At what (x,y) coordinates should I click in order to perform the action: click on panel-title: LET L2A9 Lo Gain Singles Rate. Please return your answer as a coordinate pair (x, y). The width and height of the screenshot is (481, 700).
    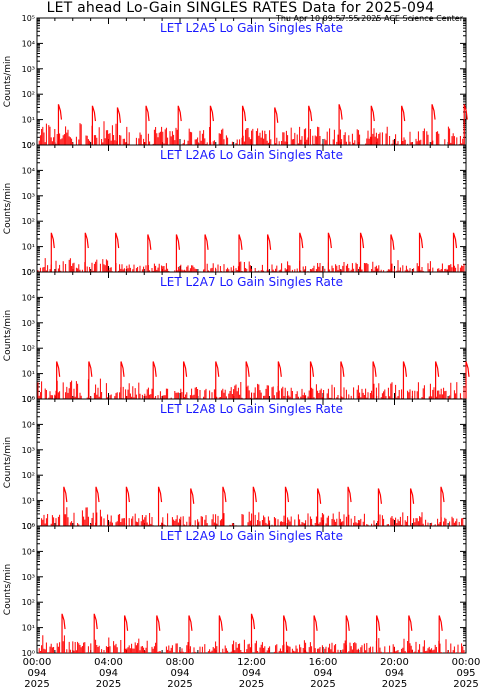
    Looking at the image, I should click on (251, 536).